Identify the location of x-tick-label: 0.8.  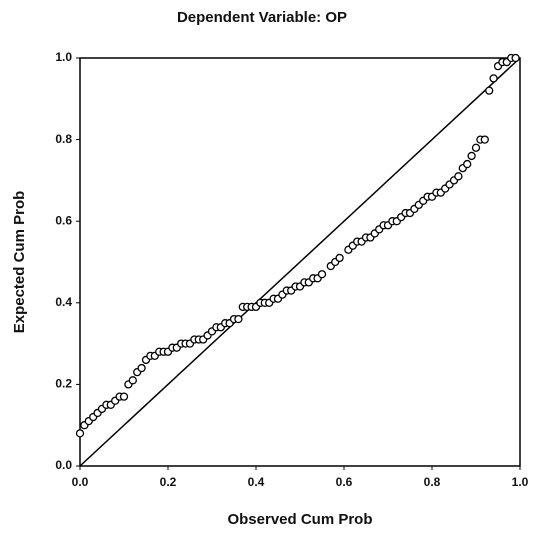
(432, 482).